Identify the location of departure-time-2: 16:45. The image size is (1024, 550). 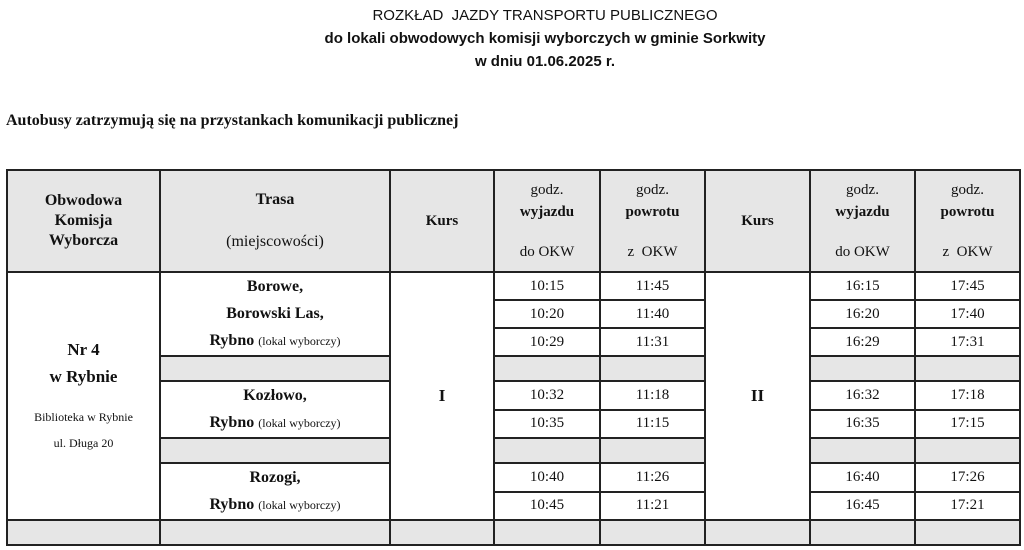
(862, 505).